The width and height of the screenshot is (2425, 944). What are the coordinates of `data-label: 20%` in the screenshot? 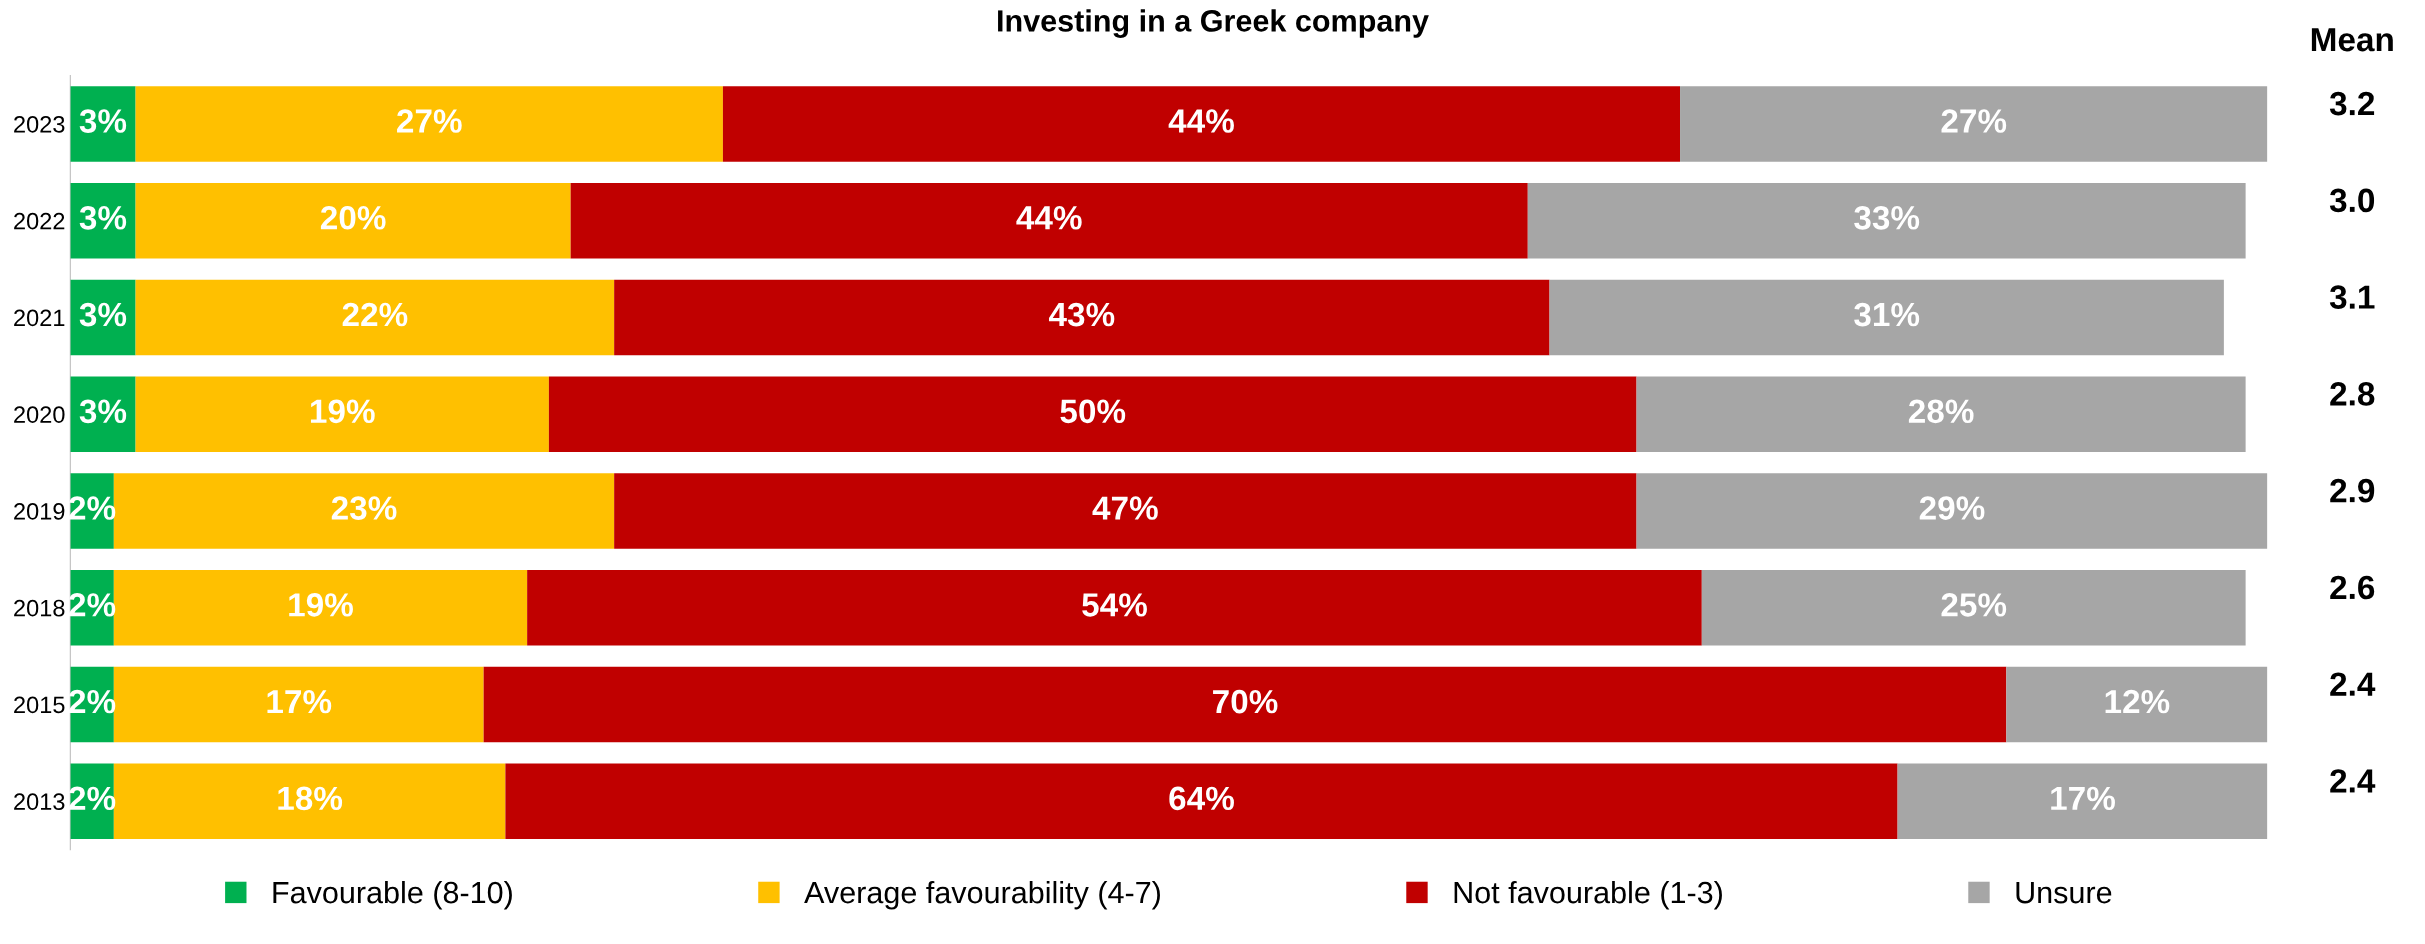 It's located at (353, 218).